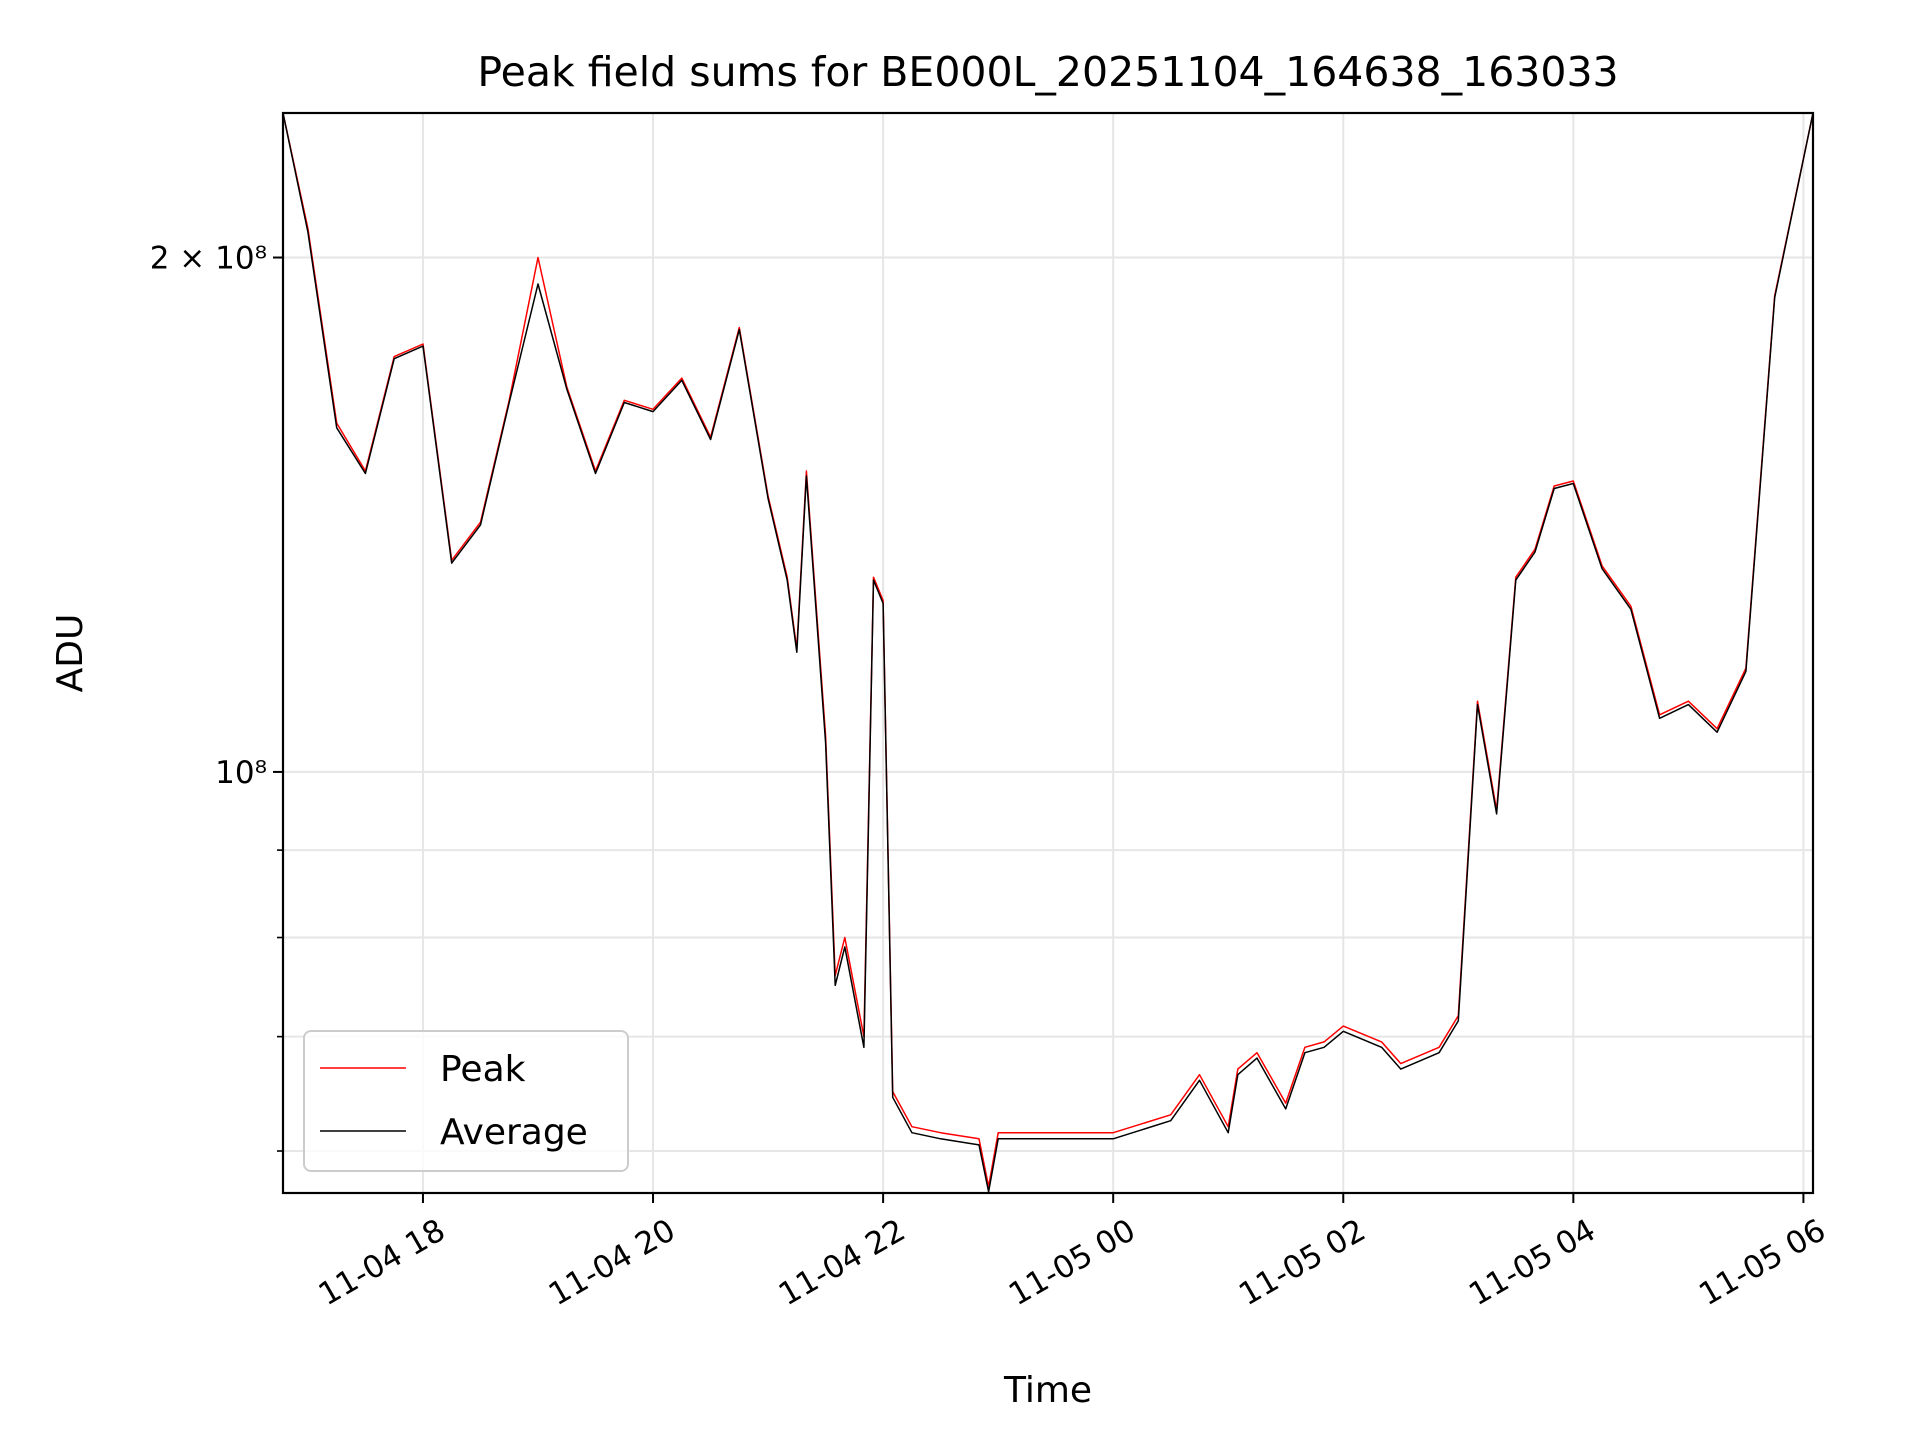 The width and height of the screenshot is (1920, 1440). I want to click on legend-box, so click(466, 1101).